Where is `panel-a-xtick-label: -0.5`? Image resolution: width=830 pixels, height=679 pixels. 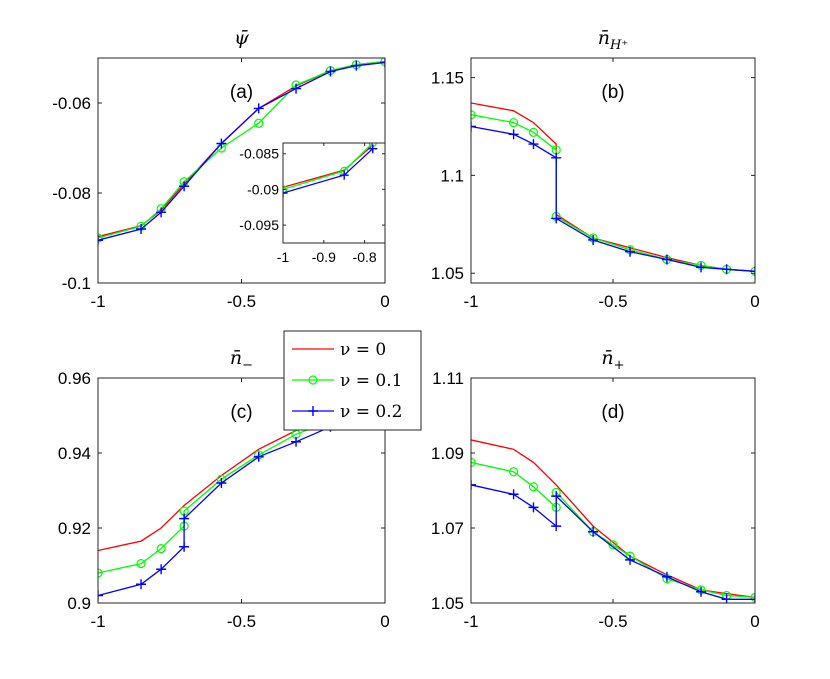 panel-a-xtick-label: -0.5 is located at coordinates (241, 301).